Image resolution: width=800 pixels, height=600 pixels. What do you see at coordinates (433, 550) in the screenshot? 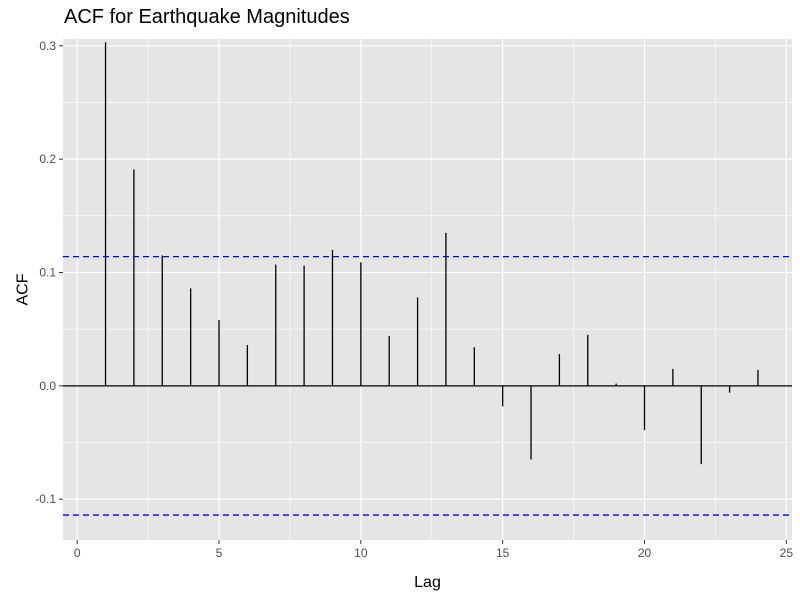
I see `x-axis: 0 5 10 15 20 25` at bounding box center [433, 550].